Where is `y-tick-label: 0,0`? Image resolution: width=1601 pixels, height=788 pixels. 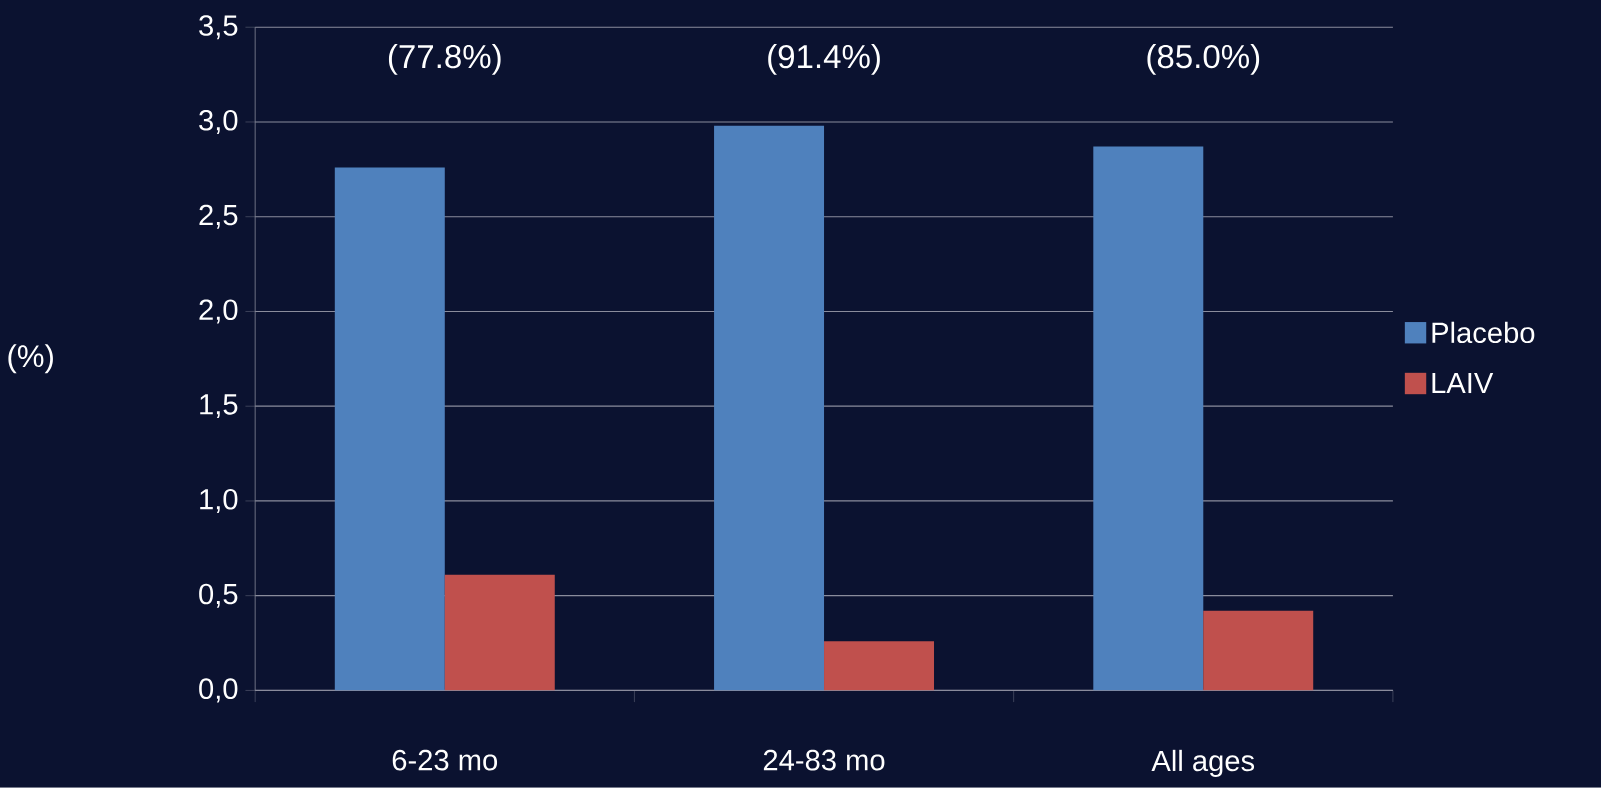 y-tick-label: 0,0 is located at coordinates (218, 690).